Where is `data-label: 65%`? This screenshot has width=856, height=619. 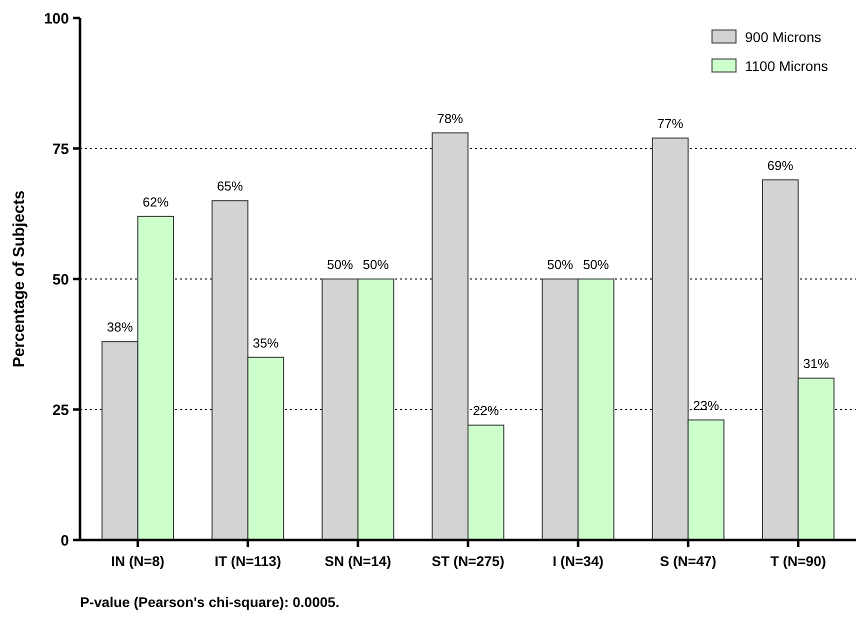
data-label: 65% is located at coordinates (230, 186).